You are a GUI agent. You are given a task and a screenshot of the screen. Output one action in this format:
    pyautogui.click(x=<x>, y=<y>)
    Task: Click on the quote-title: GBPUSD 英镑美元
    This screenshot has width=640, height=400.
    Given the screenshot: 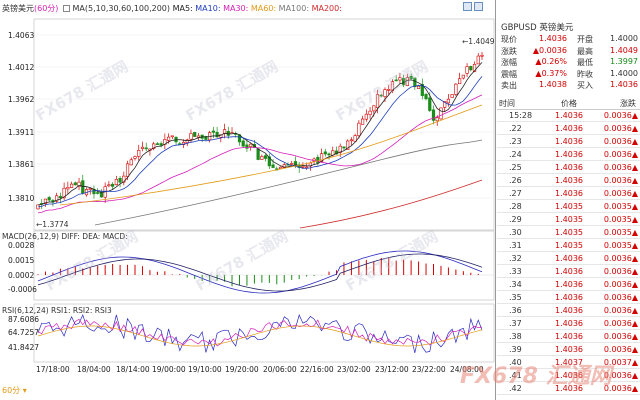 What is the action you would take?
    pyautogui.click(x=537, y=28)
    